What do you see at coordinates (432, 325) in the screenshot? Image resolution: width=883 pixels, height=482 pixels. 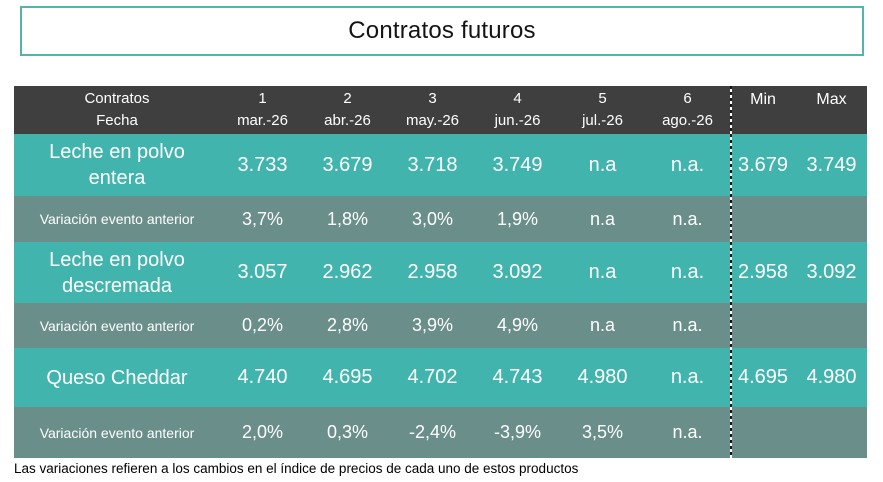 I see `variation-value: 3,9%` at bounding box center [432, 325].